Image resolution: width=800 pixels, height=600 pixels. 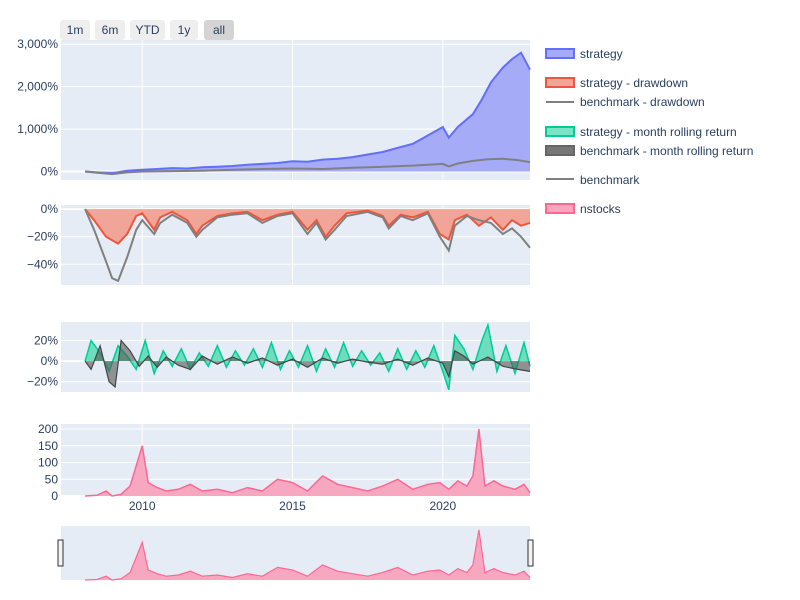 I want to click on x-tick-label: 2010, so click(x=142, y=506).